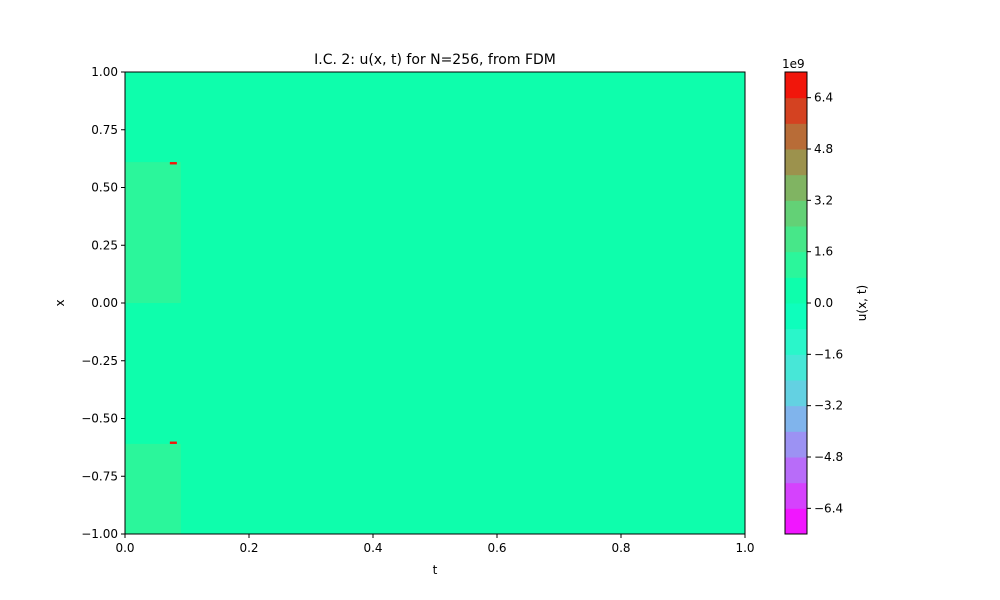  What do you see at coordinates (862, 303) in the screenshot?
I see `colorbar-label: u(x, t)` at bounding box center [862, 303].